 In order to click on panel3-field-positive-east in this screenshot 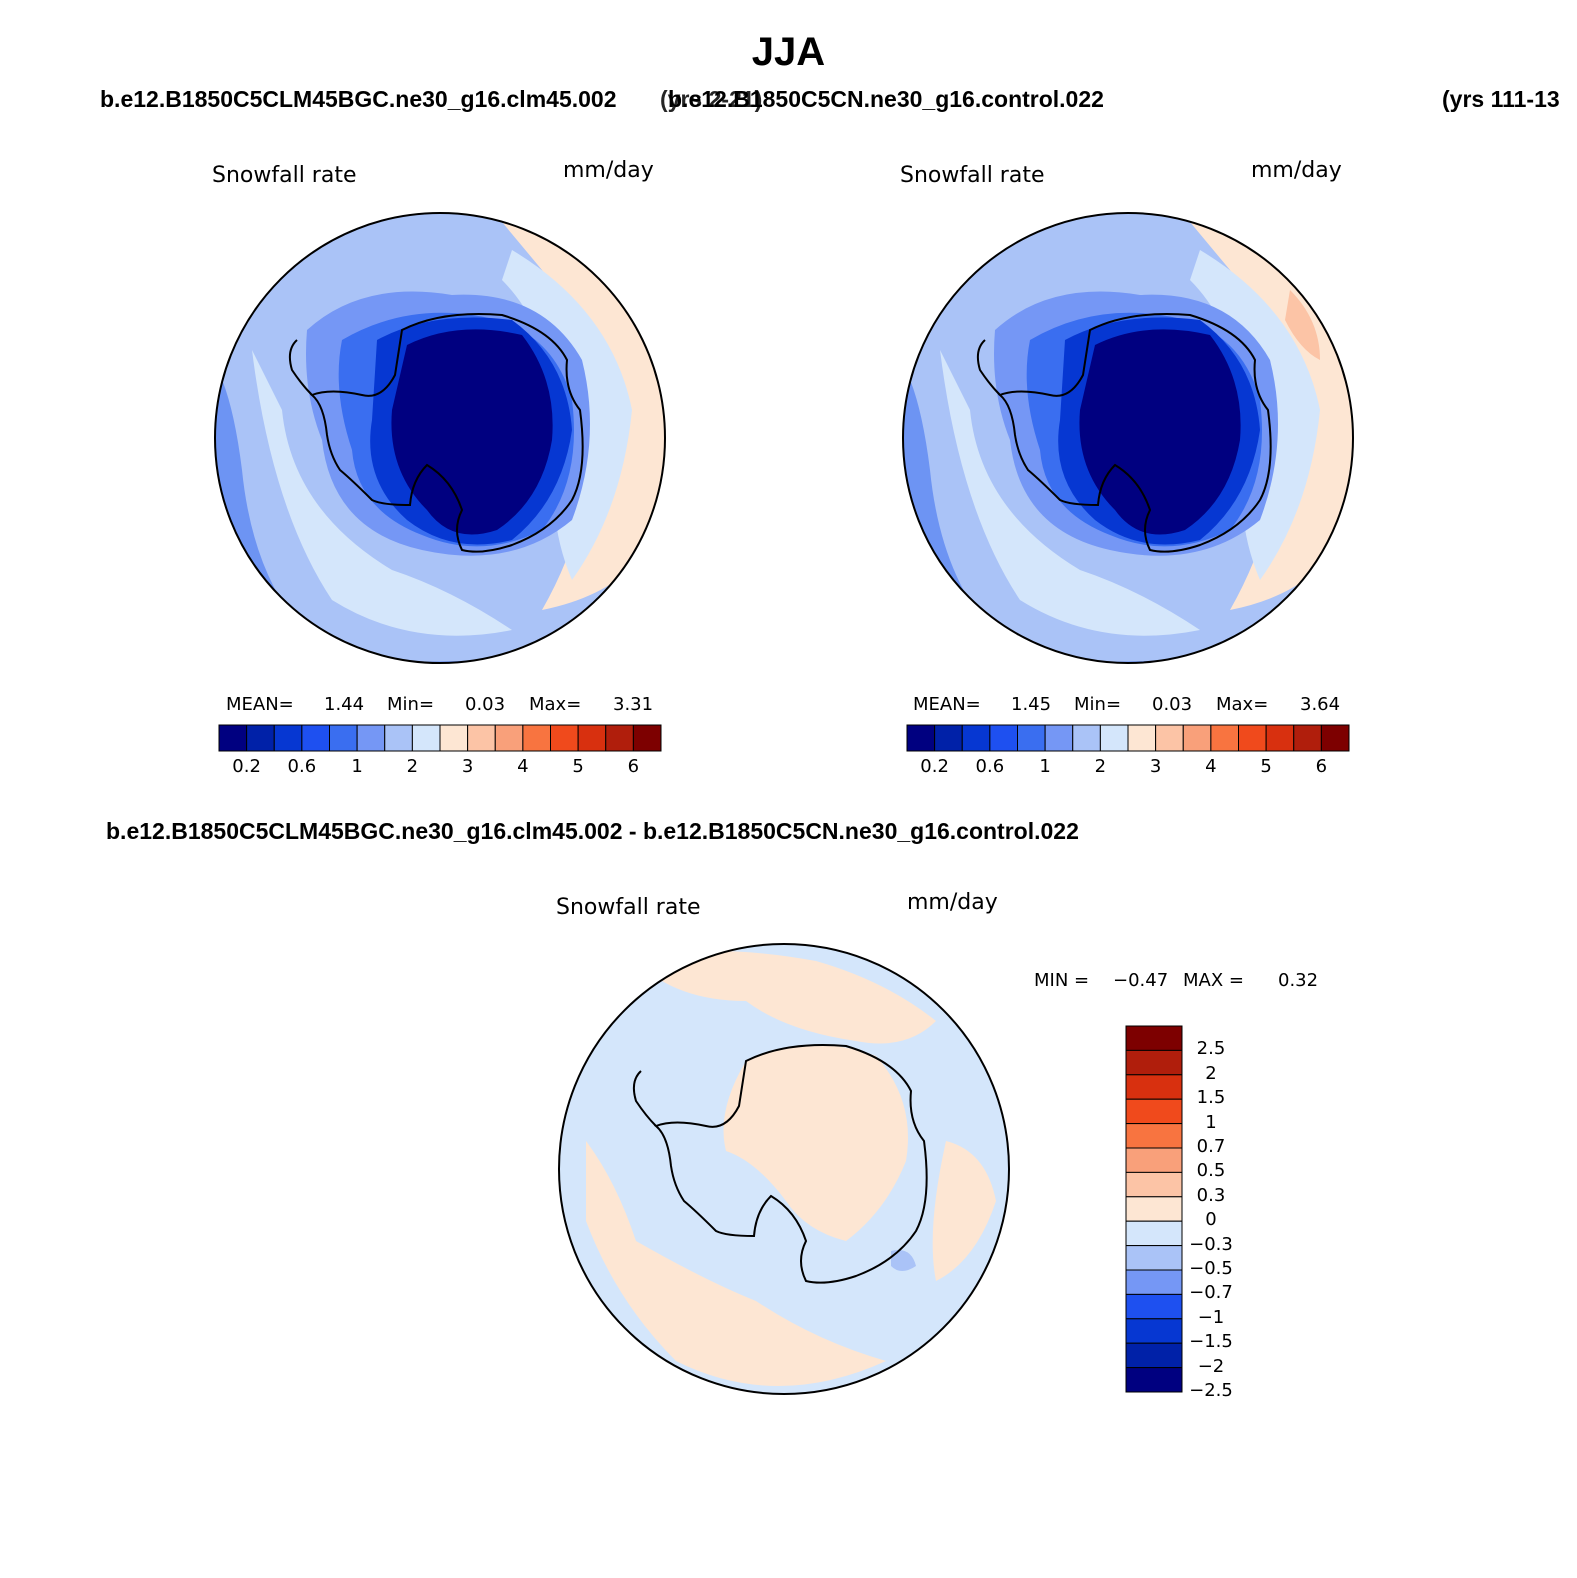, I will do `click(964, 1211)`.